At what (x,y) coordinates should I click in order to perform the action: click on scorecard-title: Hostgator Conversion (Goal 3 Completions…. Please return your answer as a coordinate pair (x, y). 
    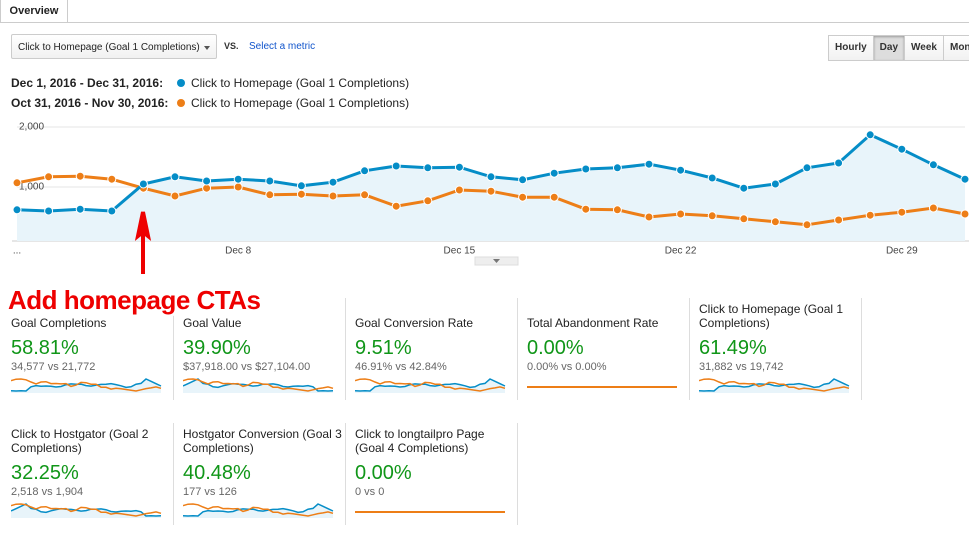
    Looking at the image, I should click on (263, 440).